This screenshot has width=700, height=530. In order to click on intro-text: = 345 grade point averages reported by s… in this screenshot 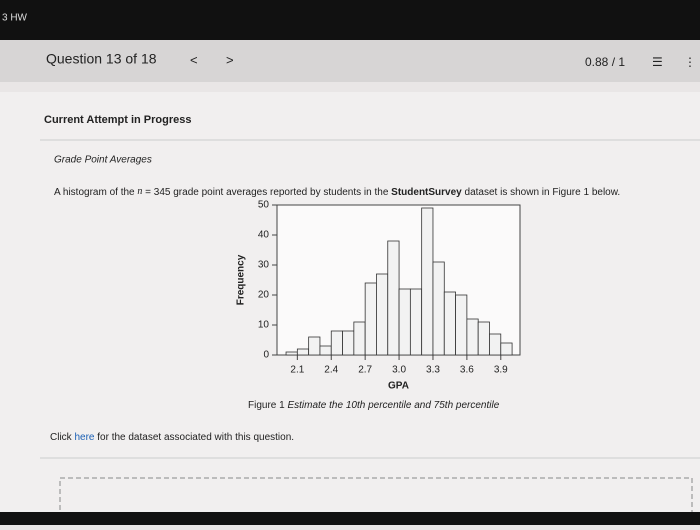, I will do `click(266, 192)`.